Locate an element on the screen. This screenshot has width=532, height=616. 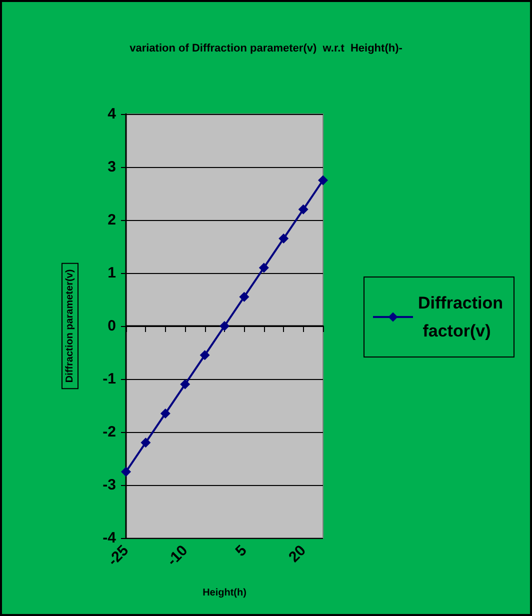
y-tick-label: 0 is located at coordinates (112, 326).